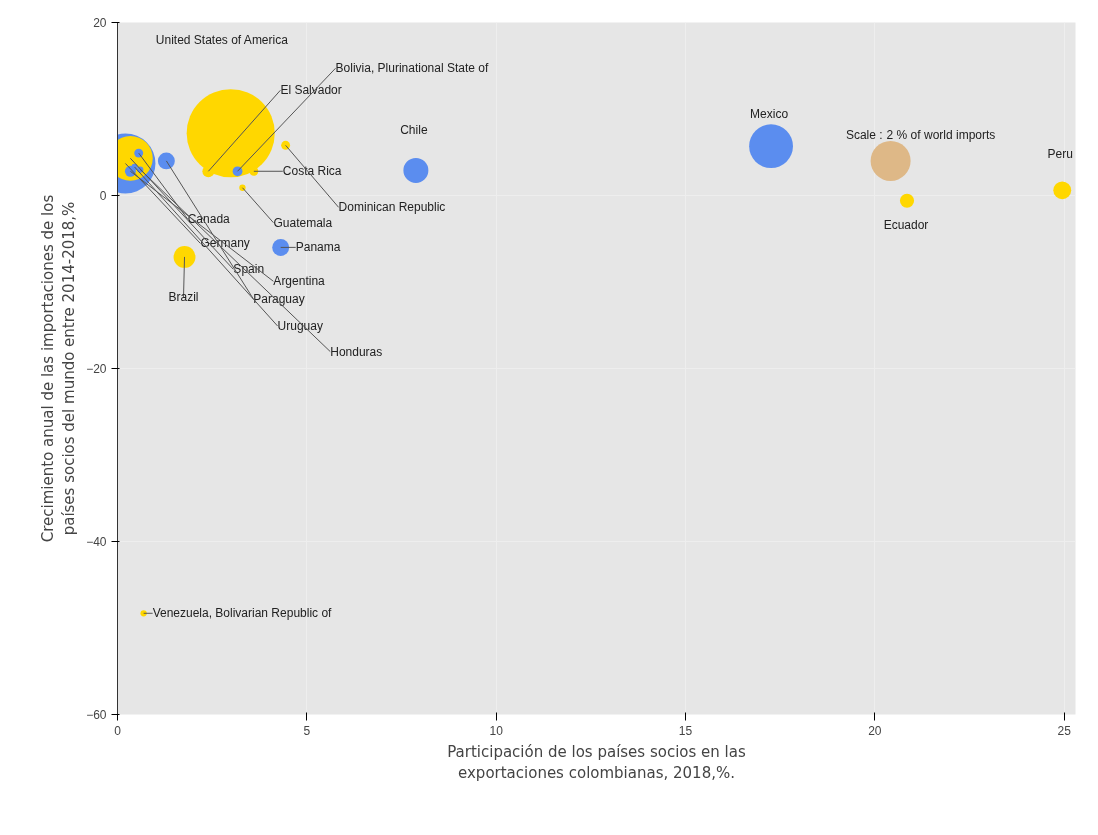 The height and width of the screenshot is (835, 1098). What do you see at coordinates (103, 196) in the screenshot?
I see `y-tick-label: 0` at bounding box center [103, 196].